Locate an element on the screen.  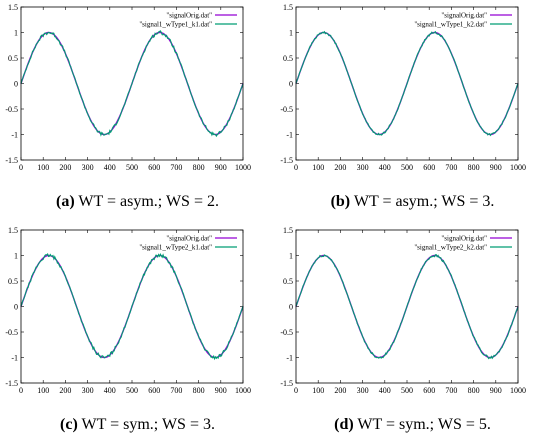
legend-label-2: "signal1_wType2_k2.dat" is located at coordinates (450, 248).